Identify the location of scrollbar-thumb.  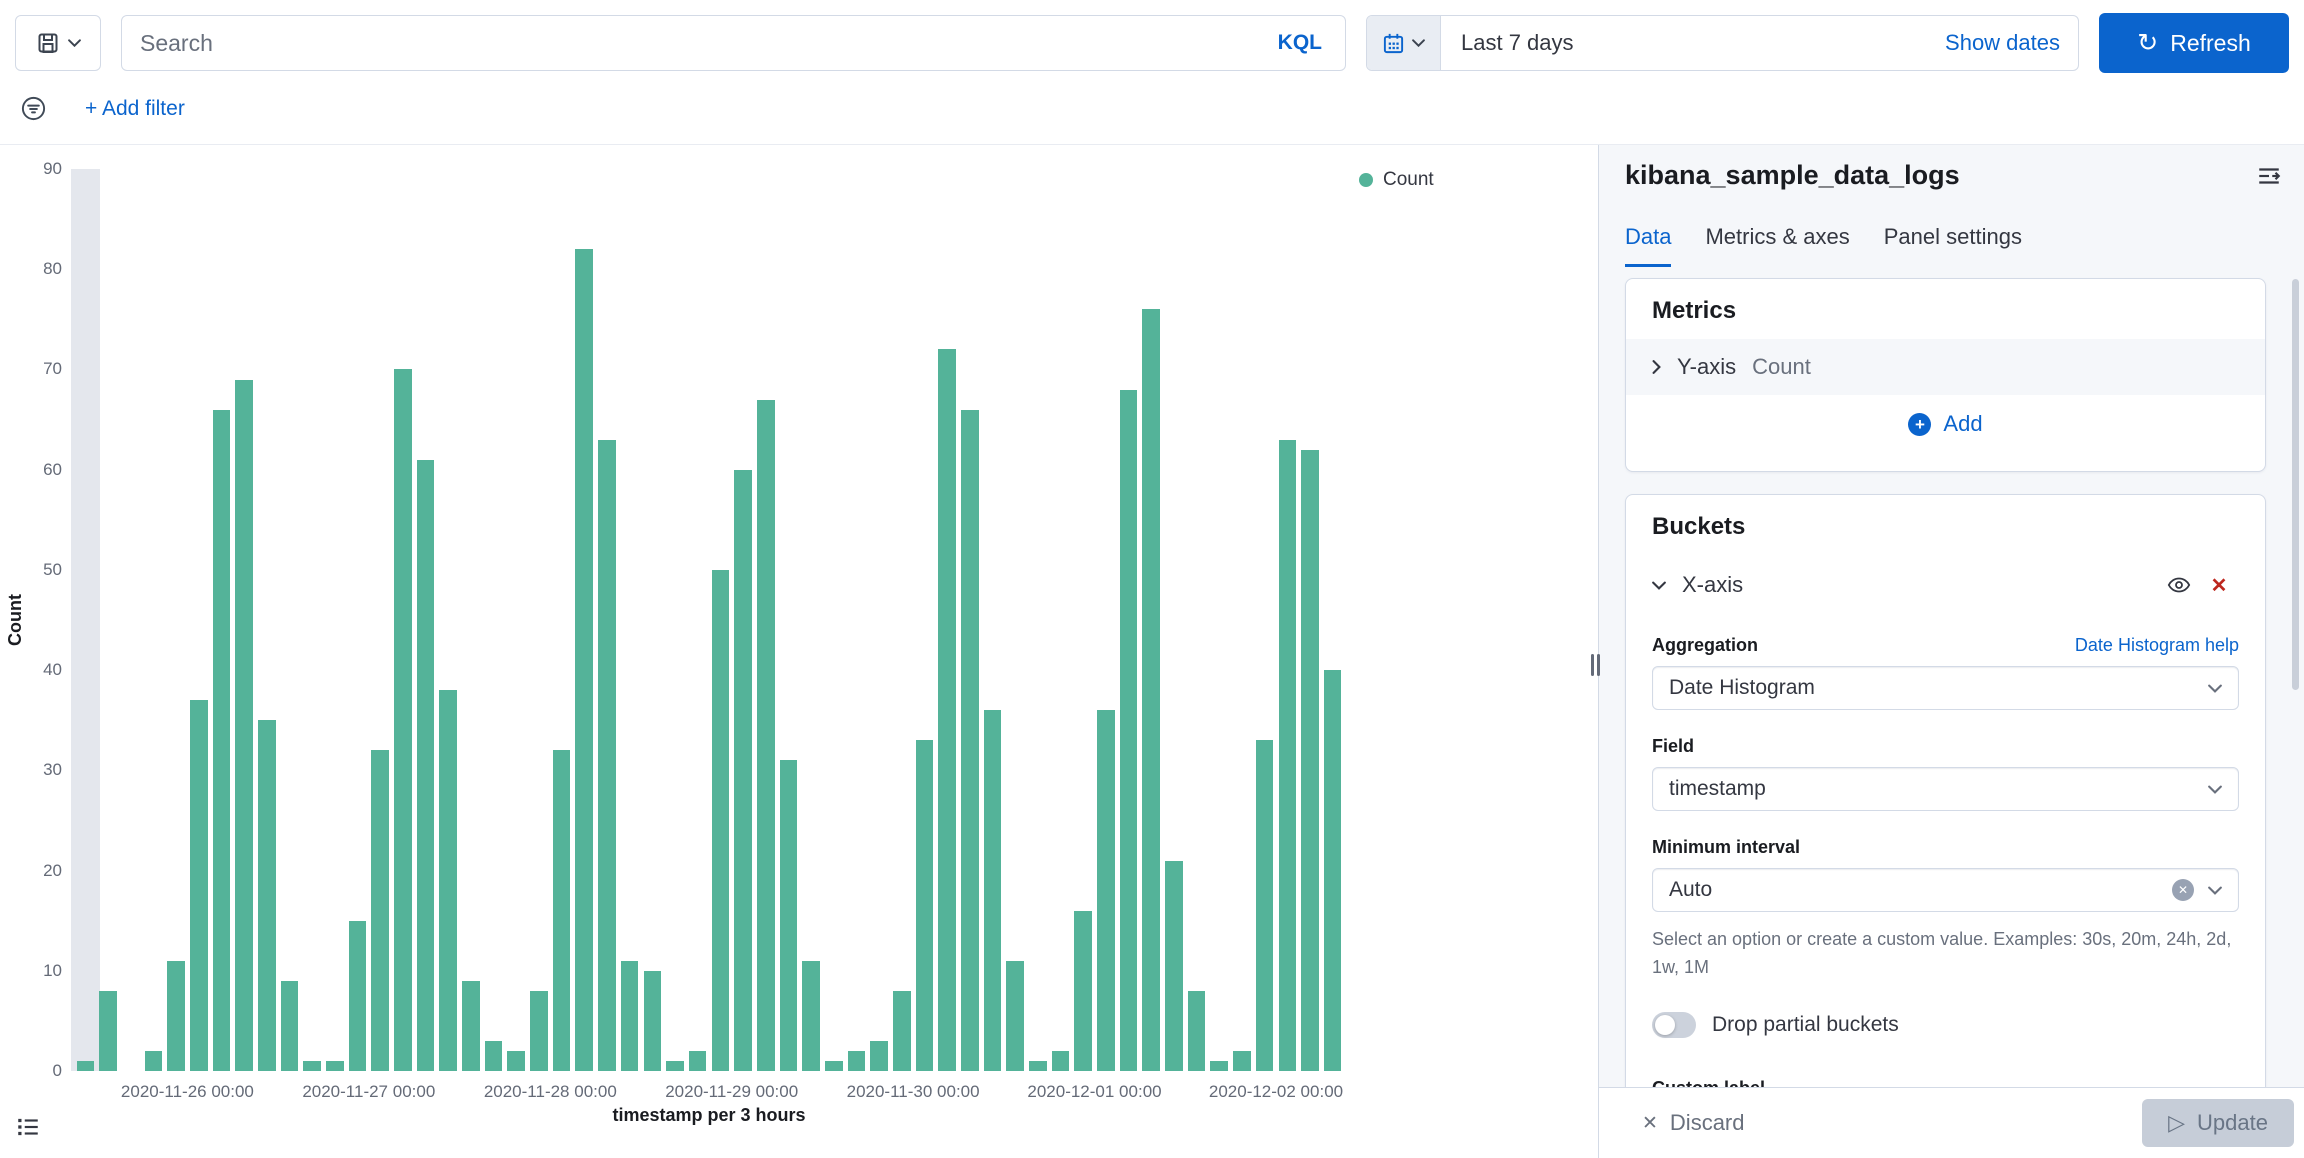
(2295, 484).